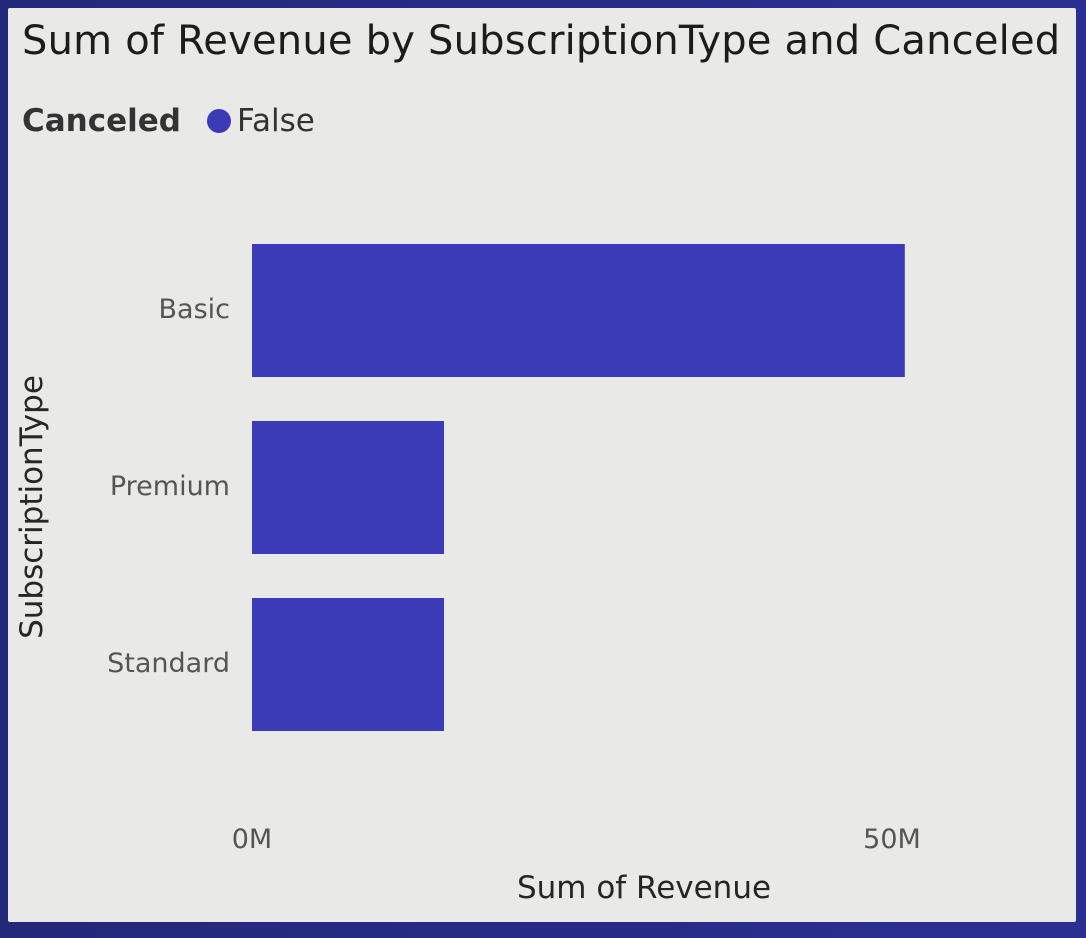 Image resolution: width=1086 pixels, height=938 pixels. I want to click on x-tick-label: 0M, so click(252, 839).